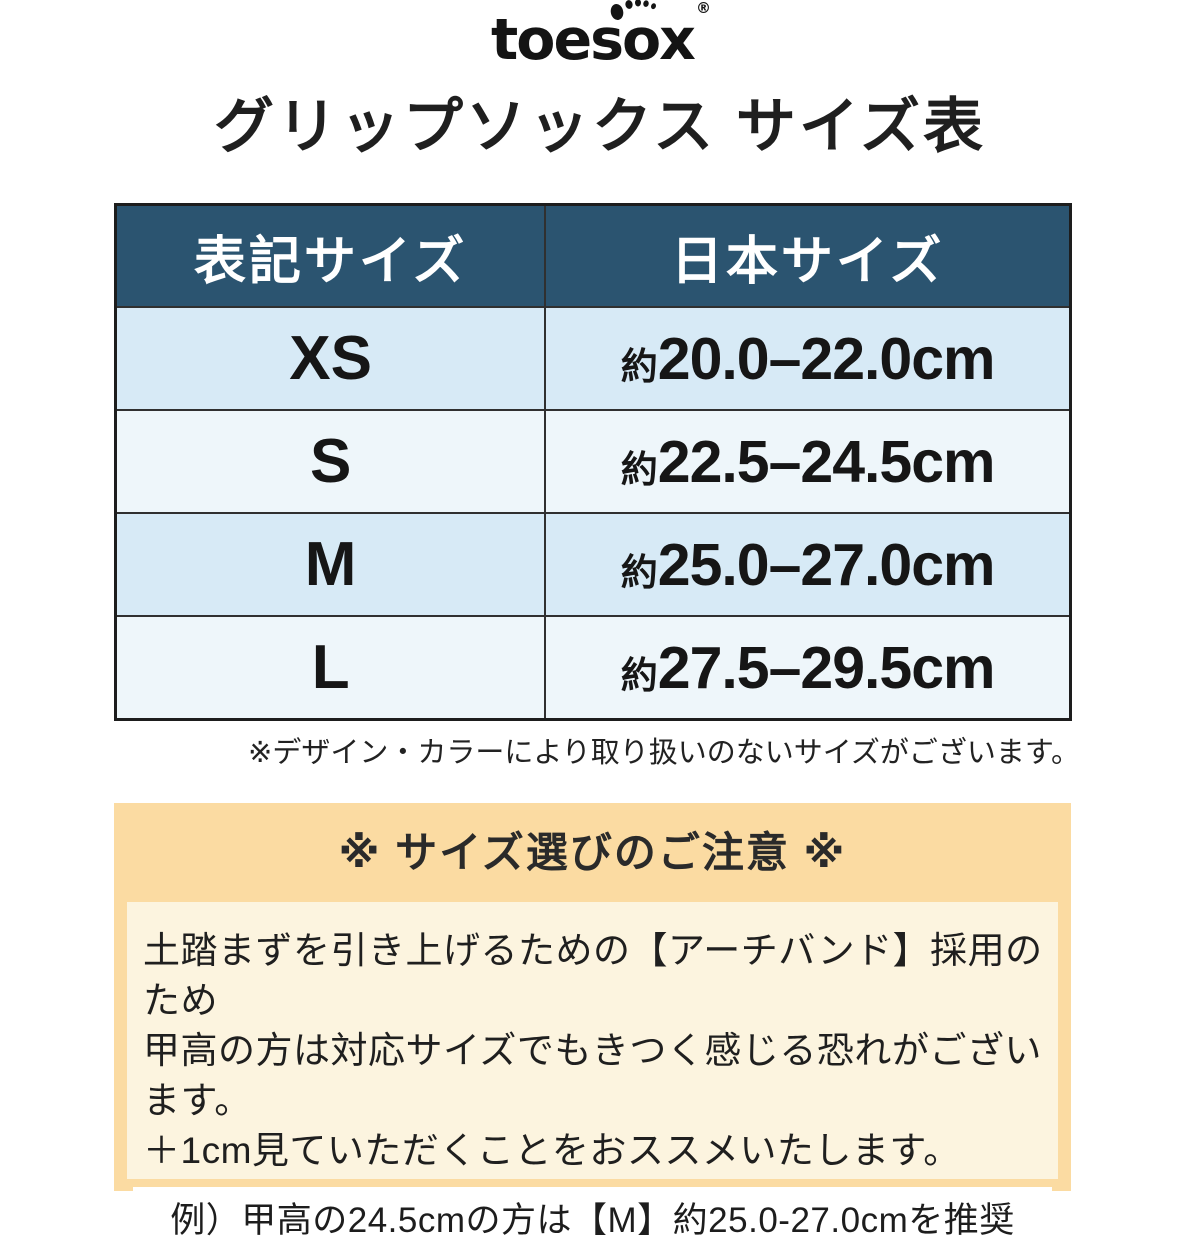 This screenshot has width=1200, height=1247. I want to click on registered-trademark: ®, so click(703, 8).